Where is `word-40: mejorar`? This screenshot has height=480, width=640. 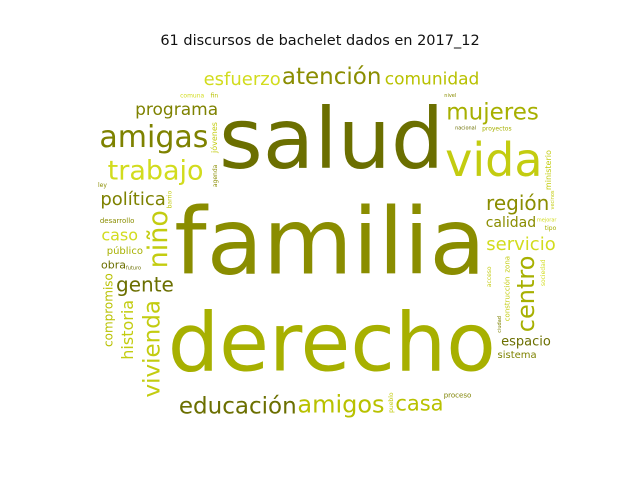 word-40: mejorar is located at coordinates (547, 220).